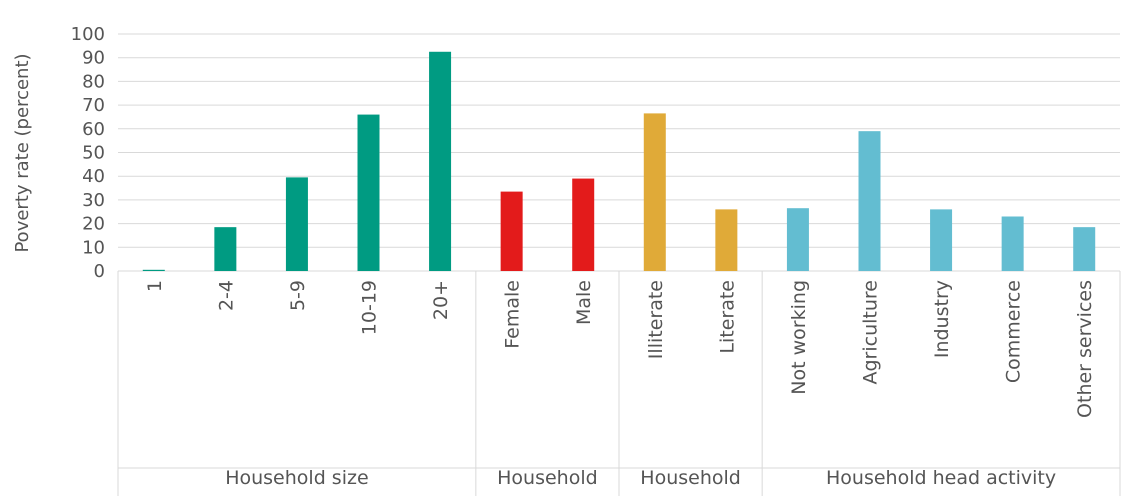 This screenshot has height=496, width=1131. What do you see at coordinates (583, 224) in the screenshot?
I see `bar-male` at bounding box center [583, 224].